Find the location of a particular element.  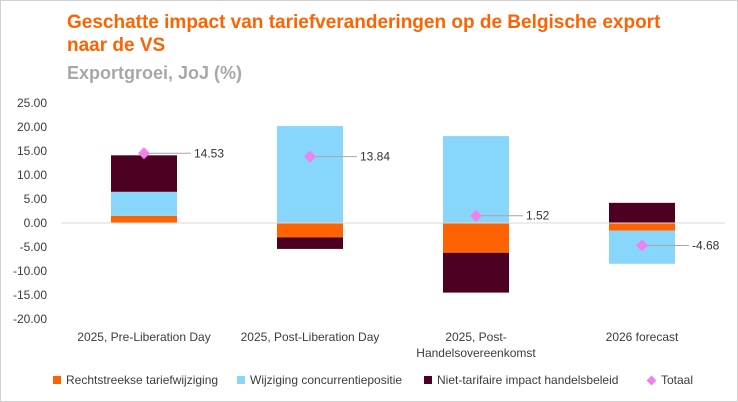

total-value-label: 14.53 is located at coordinates (209, 153).